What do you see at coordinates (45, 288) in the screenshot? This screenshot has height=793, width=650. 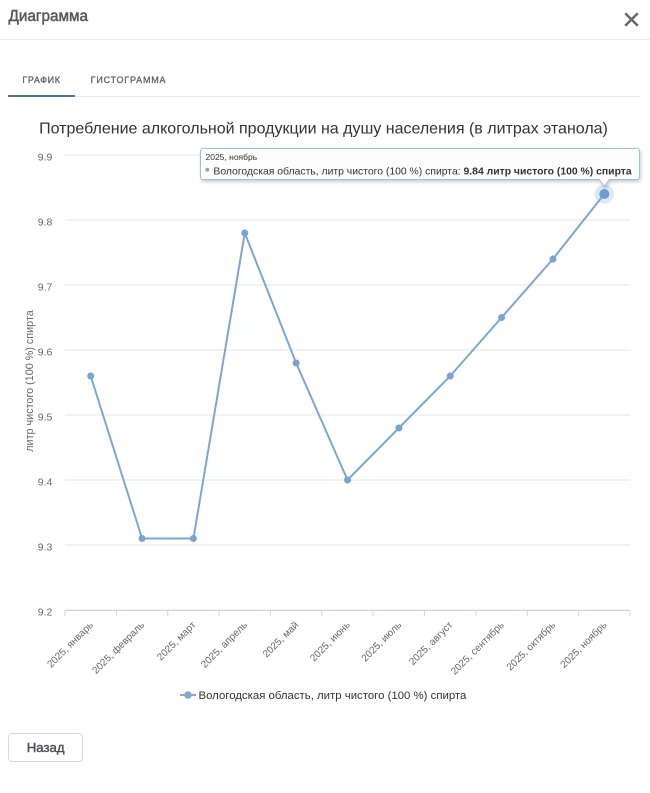 I see `svg-text: 9.7` at bounding box center [45, 288].